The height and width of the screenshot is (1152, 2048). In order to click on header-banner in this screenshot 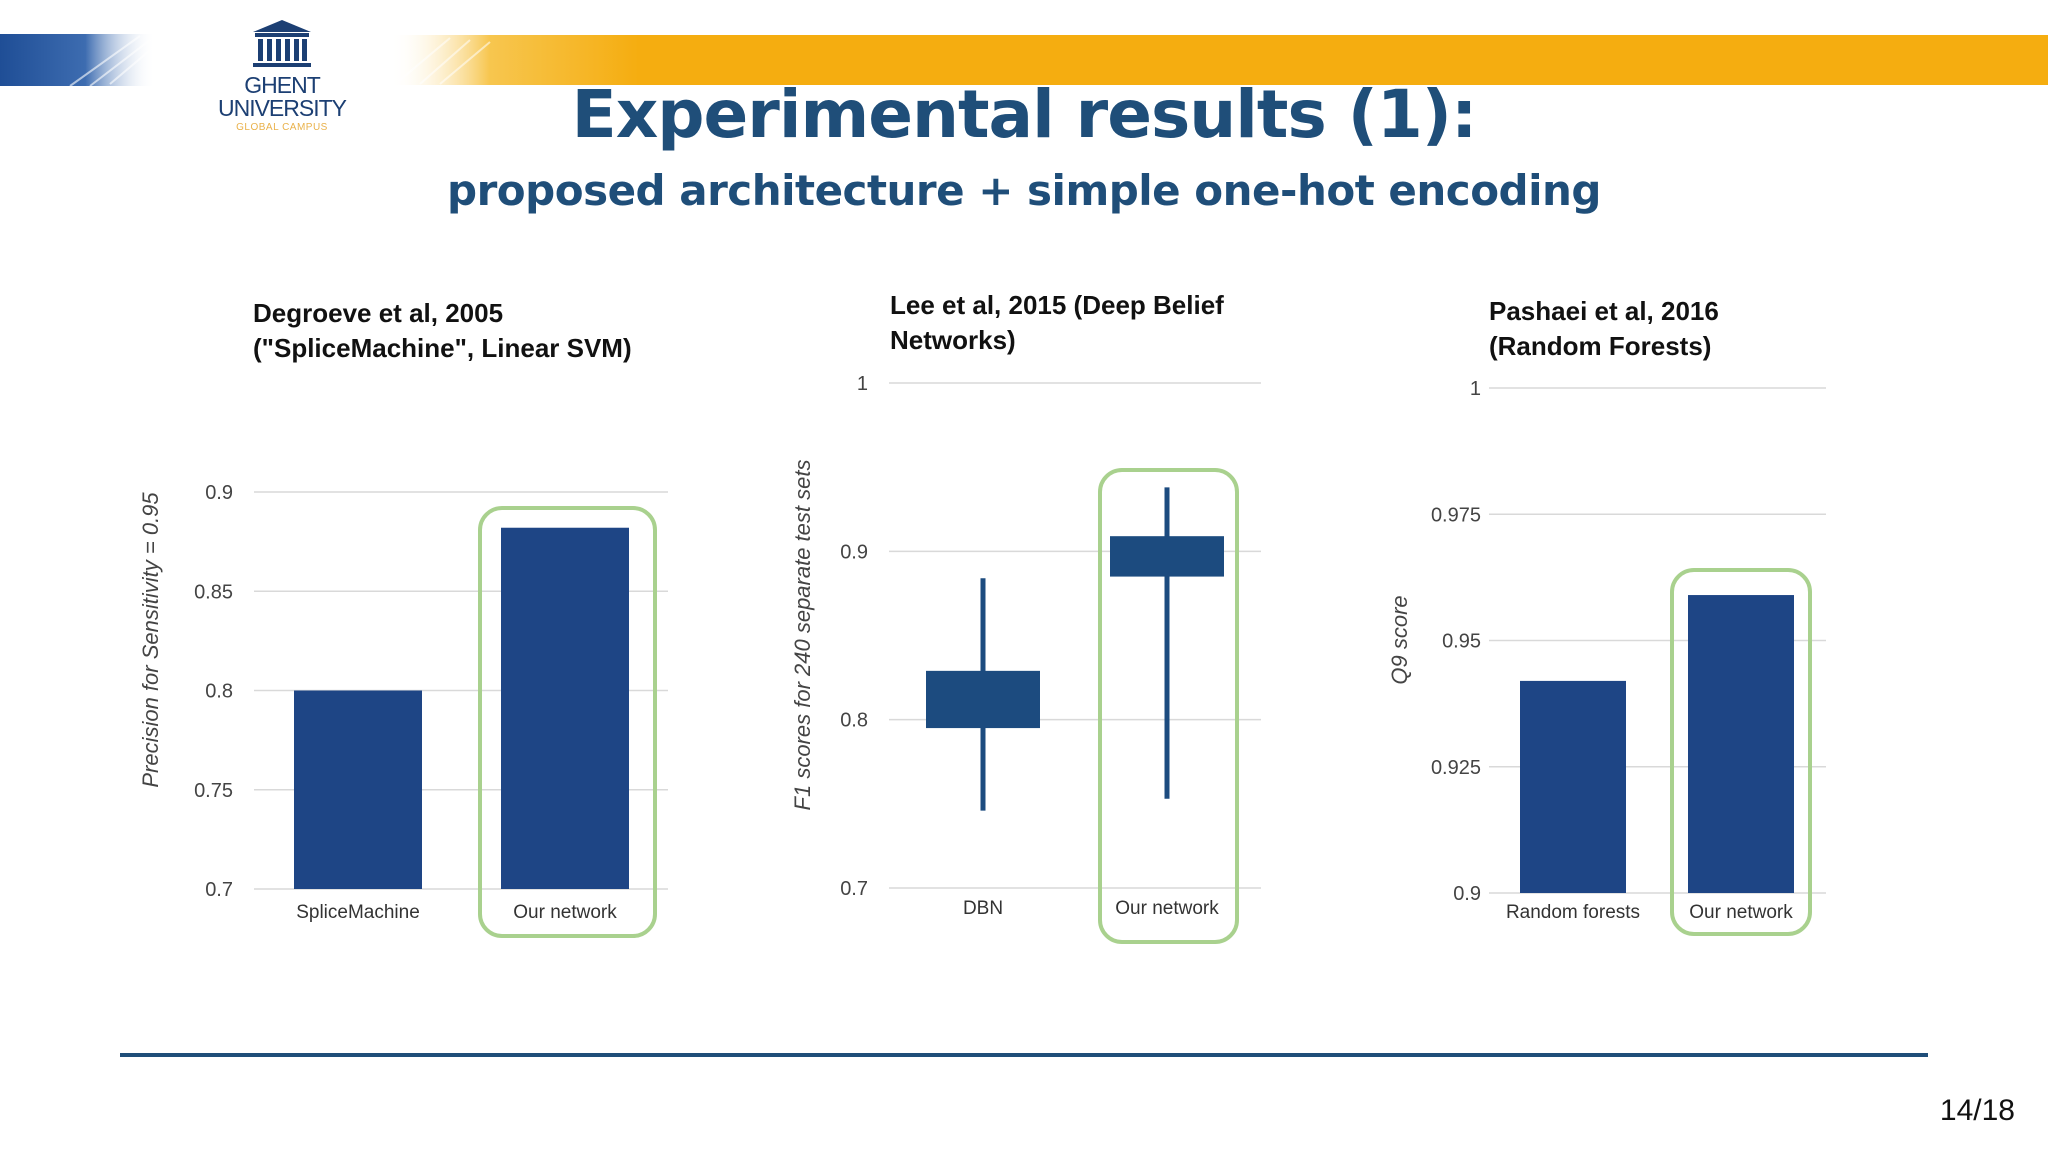, I will do `click(1024, 60)`.